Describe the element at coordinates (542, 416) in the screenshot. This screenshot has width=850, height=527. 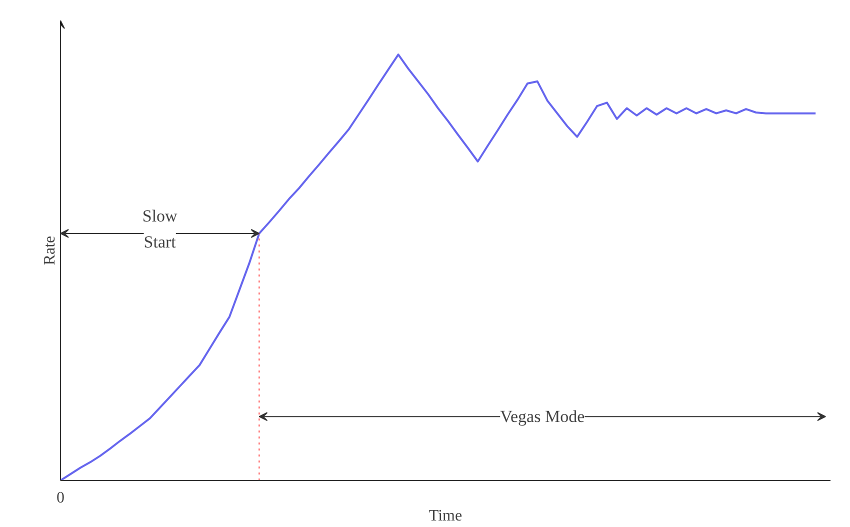
I see `annotation: Vegas Mode` at that location.